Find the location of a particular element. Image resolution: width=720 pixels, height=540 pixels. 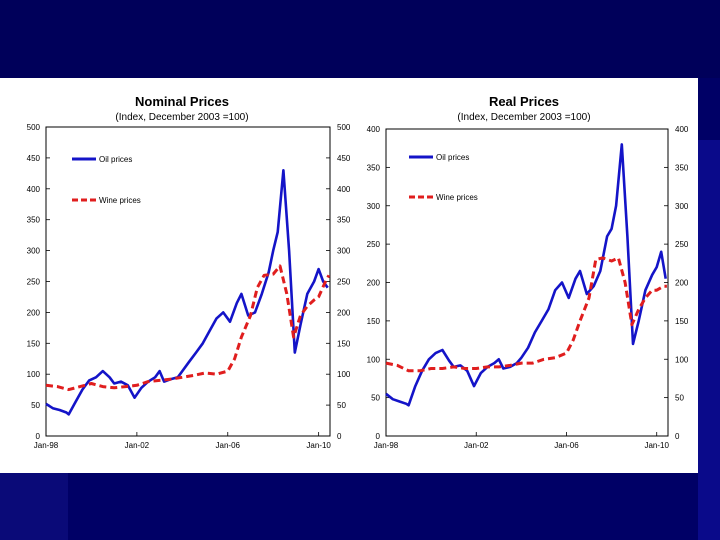

chart-title: Nominal Prices is located at coordinates (182, 101).